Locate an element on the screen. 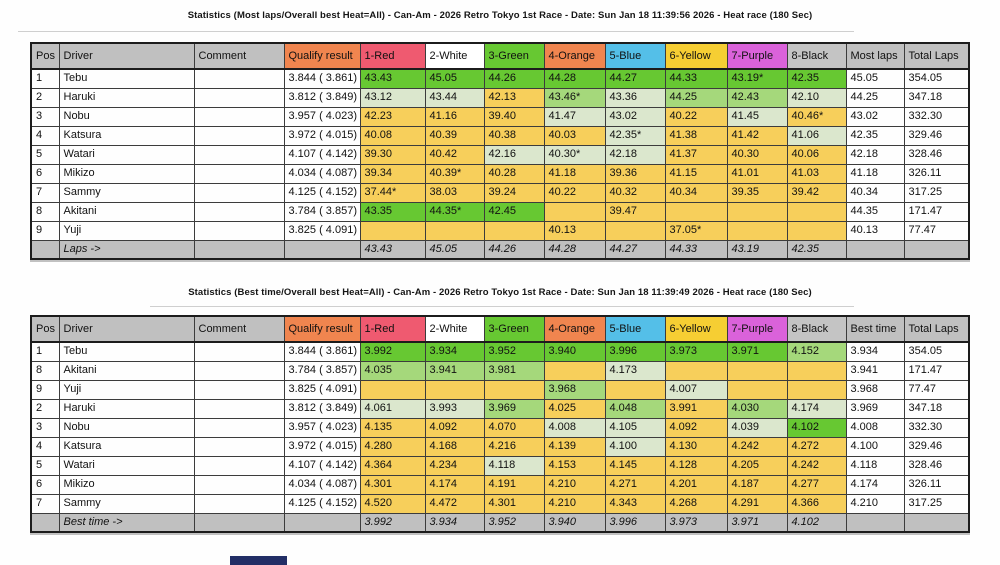 The image size is (1000, 565). result-cell: 42.35 is located at coordinates (875, 135).